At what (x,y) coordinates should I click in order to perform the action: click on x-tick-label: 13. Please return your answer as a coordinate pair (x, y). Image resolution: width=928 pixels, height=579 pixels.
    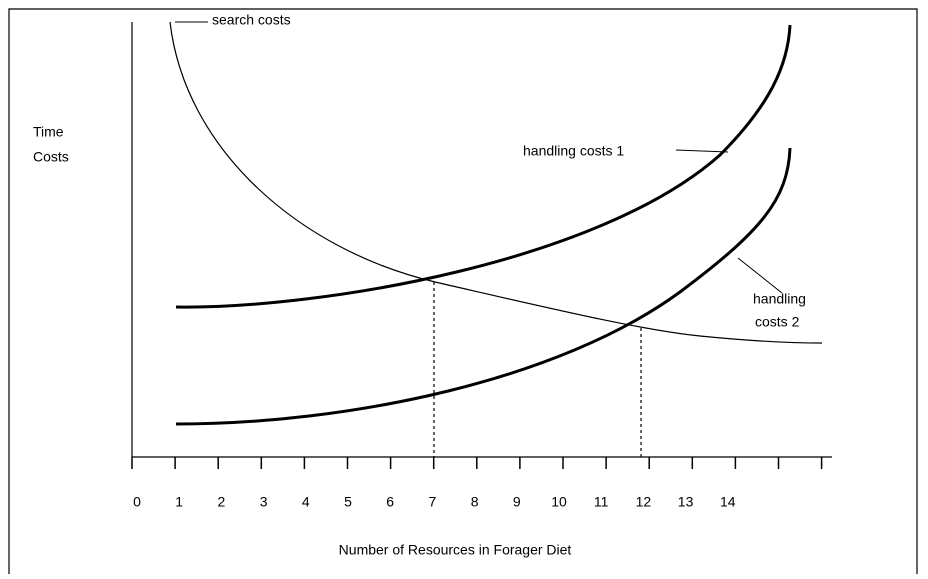
    Looking at the image, I should click on (686, 502).